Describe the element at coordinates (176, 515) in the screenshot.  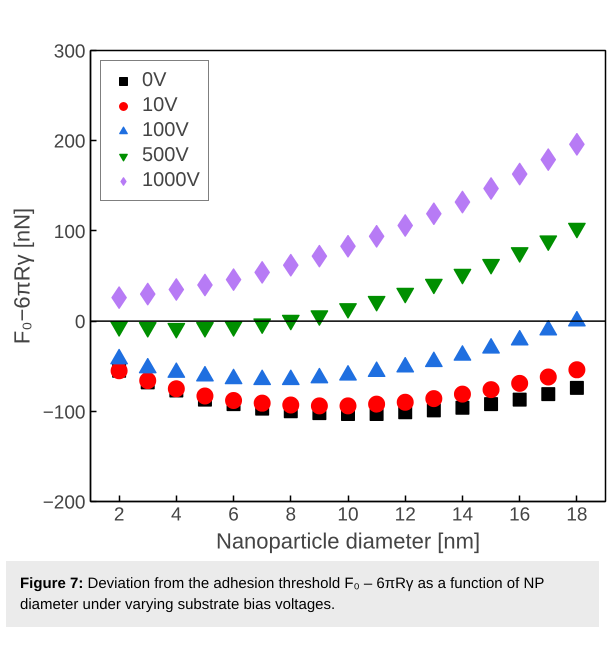
I see `x-tick-label: 4` at that location.